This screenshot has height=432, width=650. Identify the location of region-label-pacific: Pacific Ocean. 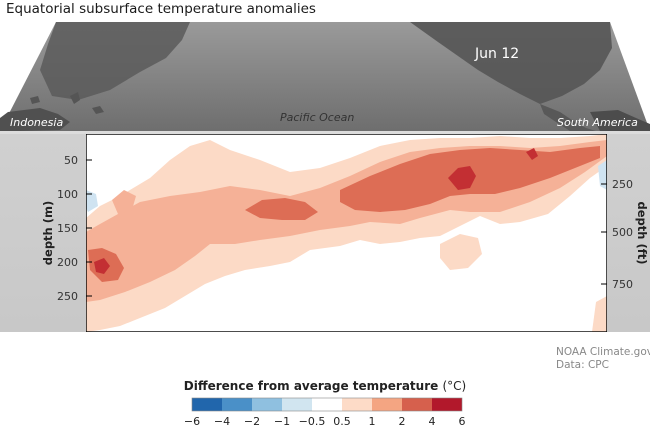
(317, 117).